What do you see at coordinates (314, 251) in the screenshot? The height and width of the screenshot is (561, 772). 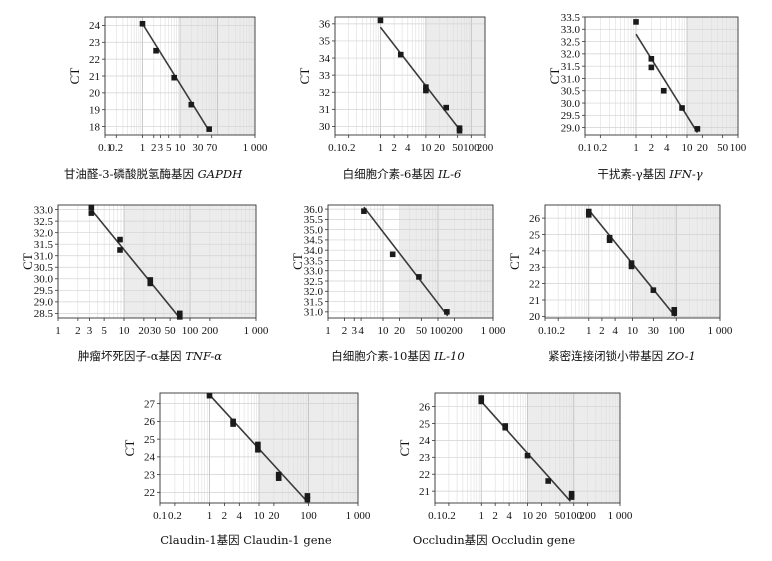 I see `y-tick-label: 34.0` at bounding box center [314, 251].